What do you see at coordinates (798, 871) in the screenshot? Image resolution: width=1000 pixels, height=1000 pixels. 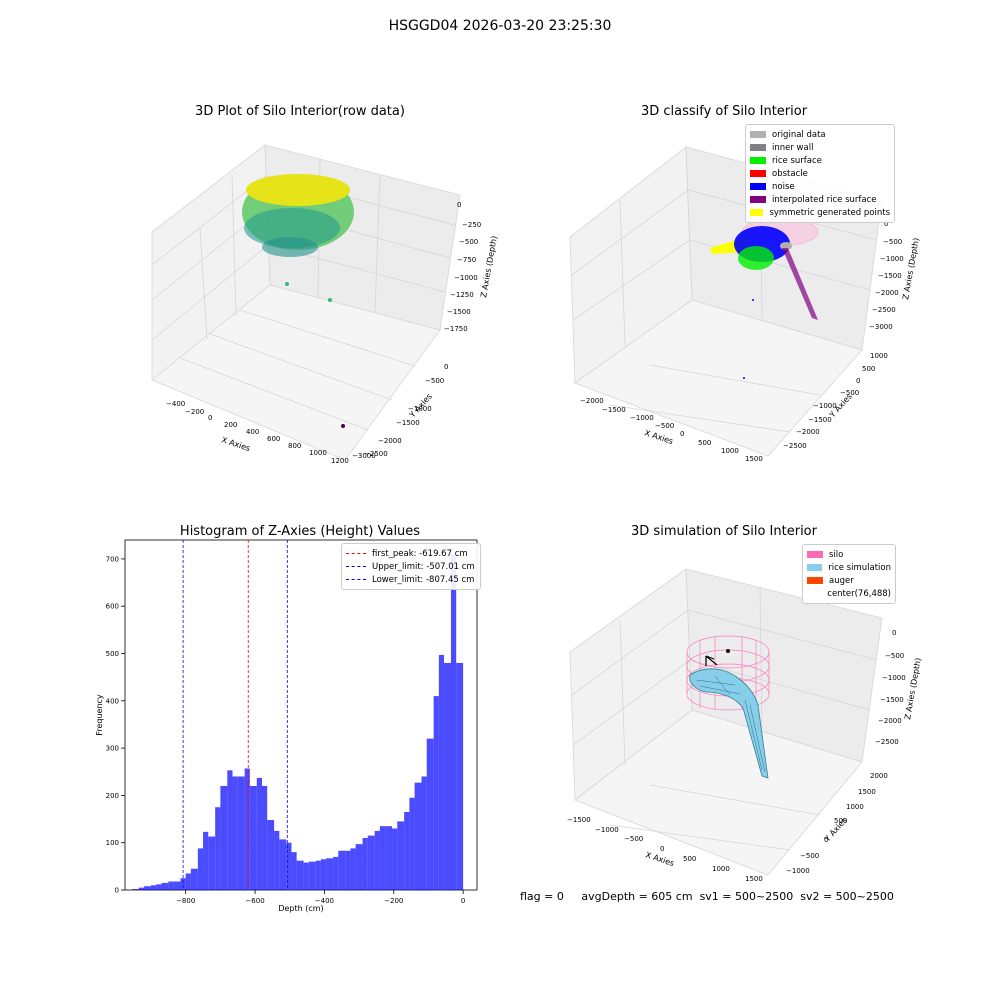 I see `simulation-y-tick: −1000` at bounding box center [798, 871].